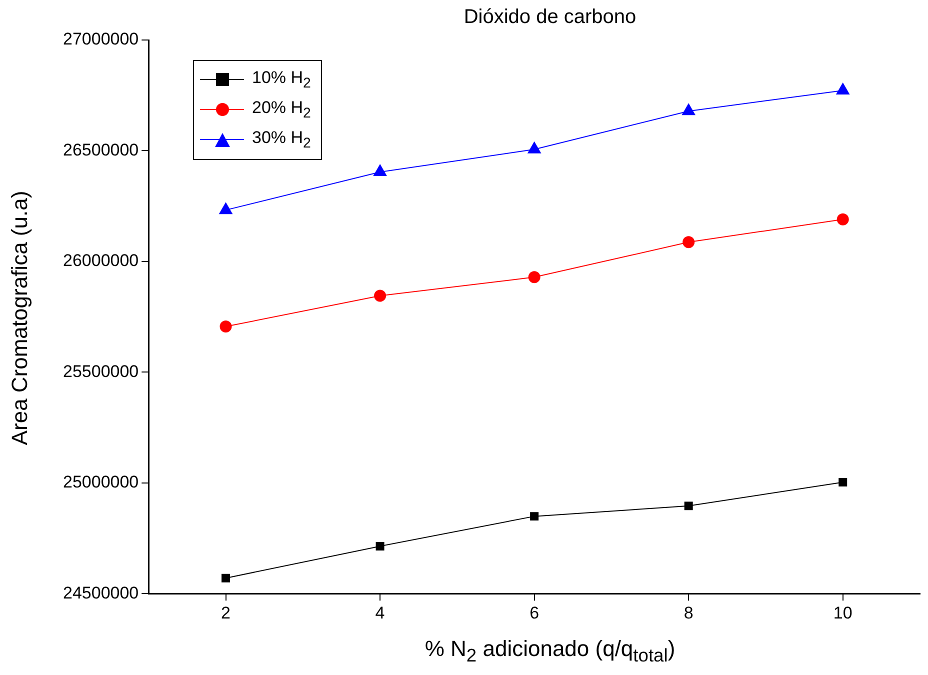 The image size is (928, 675). I want to click on y-tick-label: 26000000, so click(100, 260).